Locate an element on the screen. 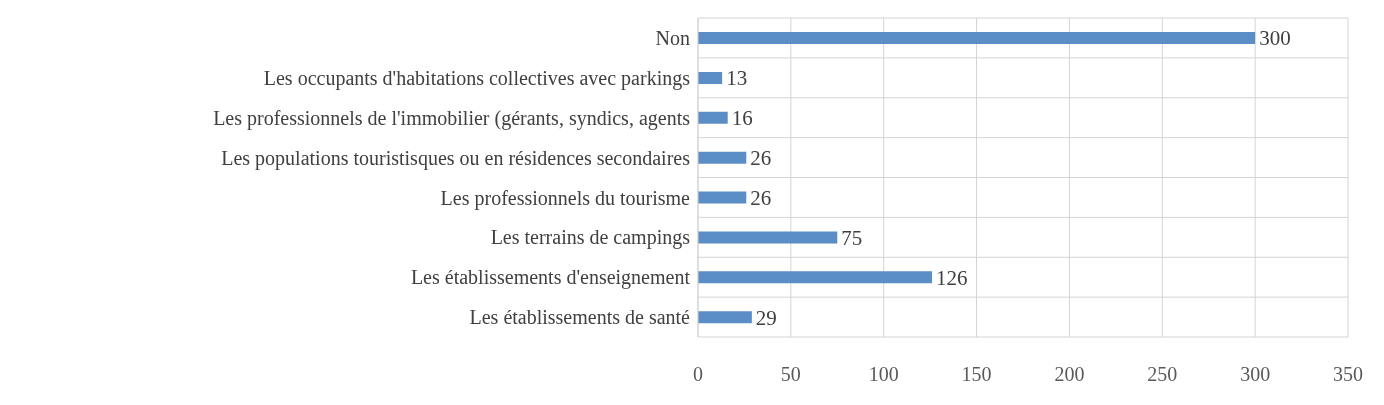 The image size is (1384, 405). y-tick-label: Non is located at coordinates (672, 38).